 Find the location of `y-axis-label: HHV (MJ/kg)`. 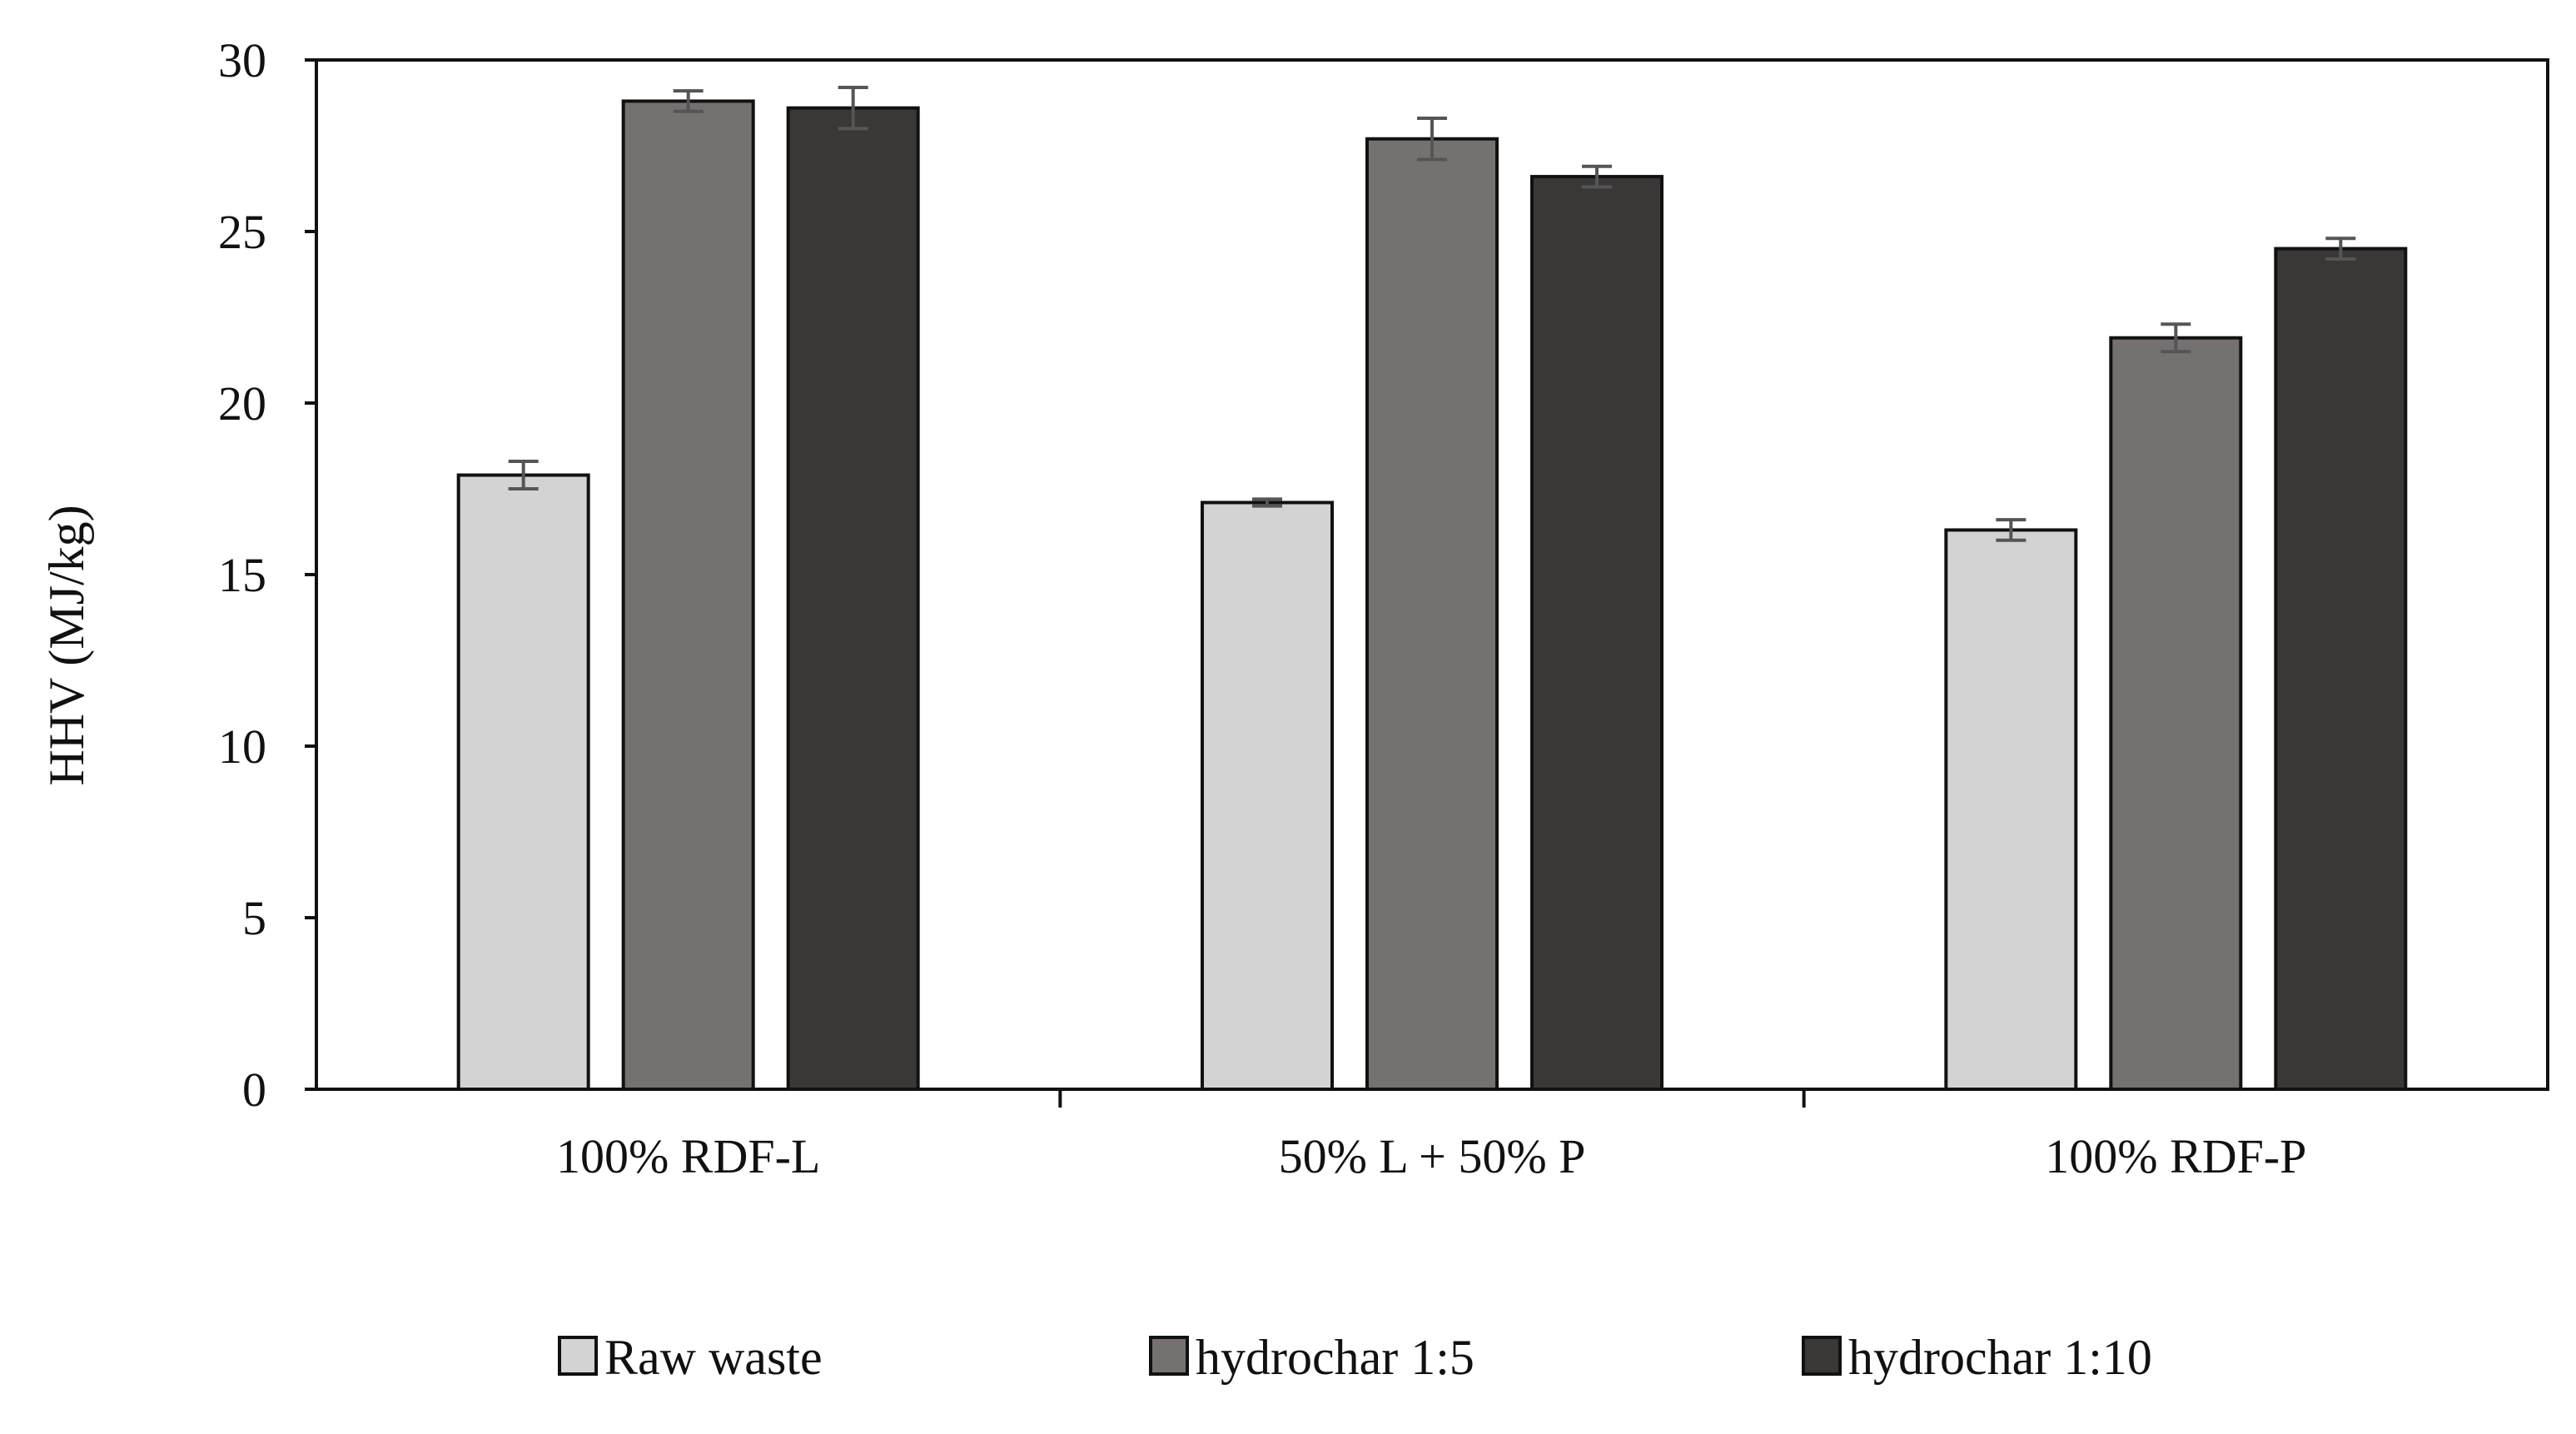

y-axis-label: HHV (MJ/kg) is located at coordinates (66, 645).